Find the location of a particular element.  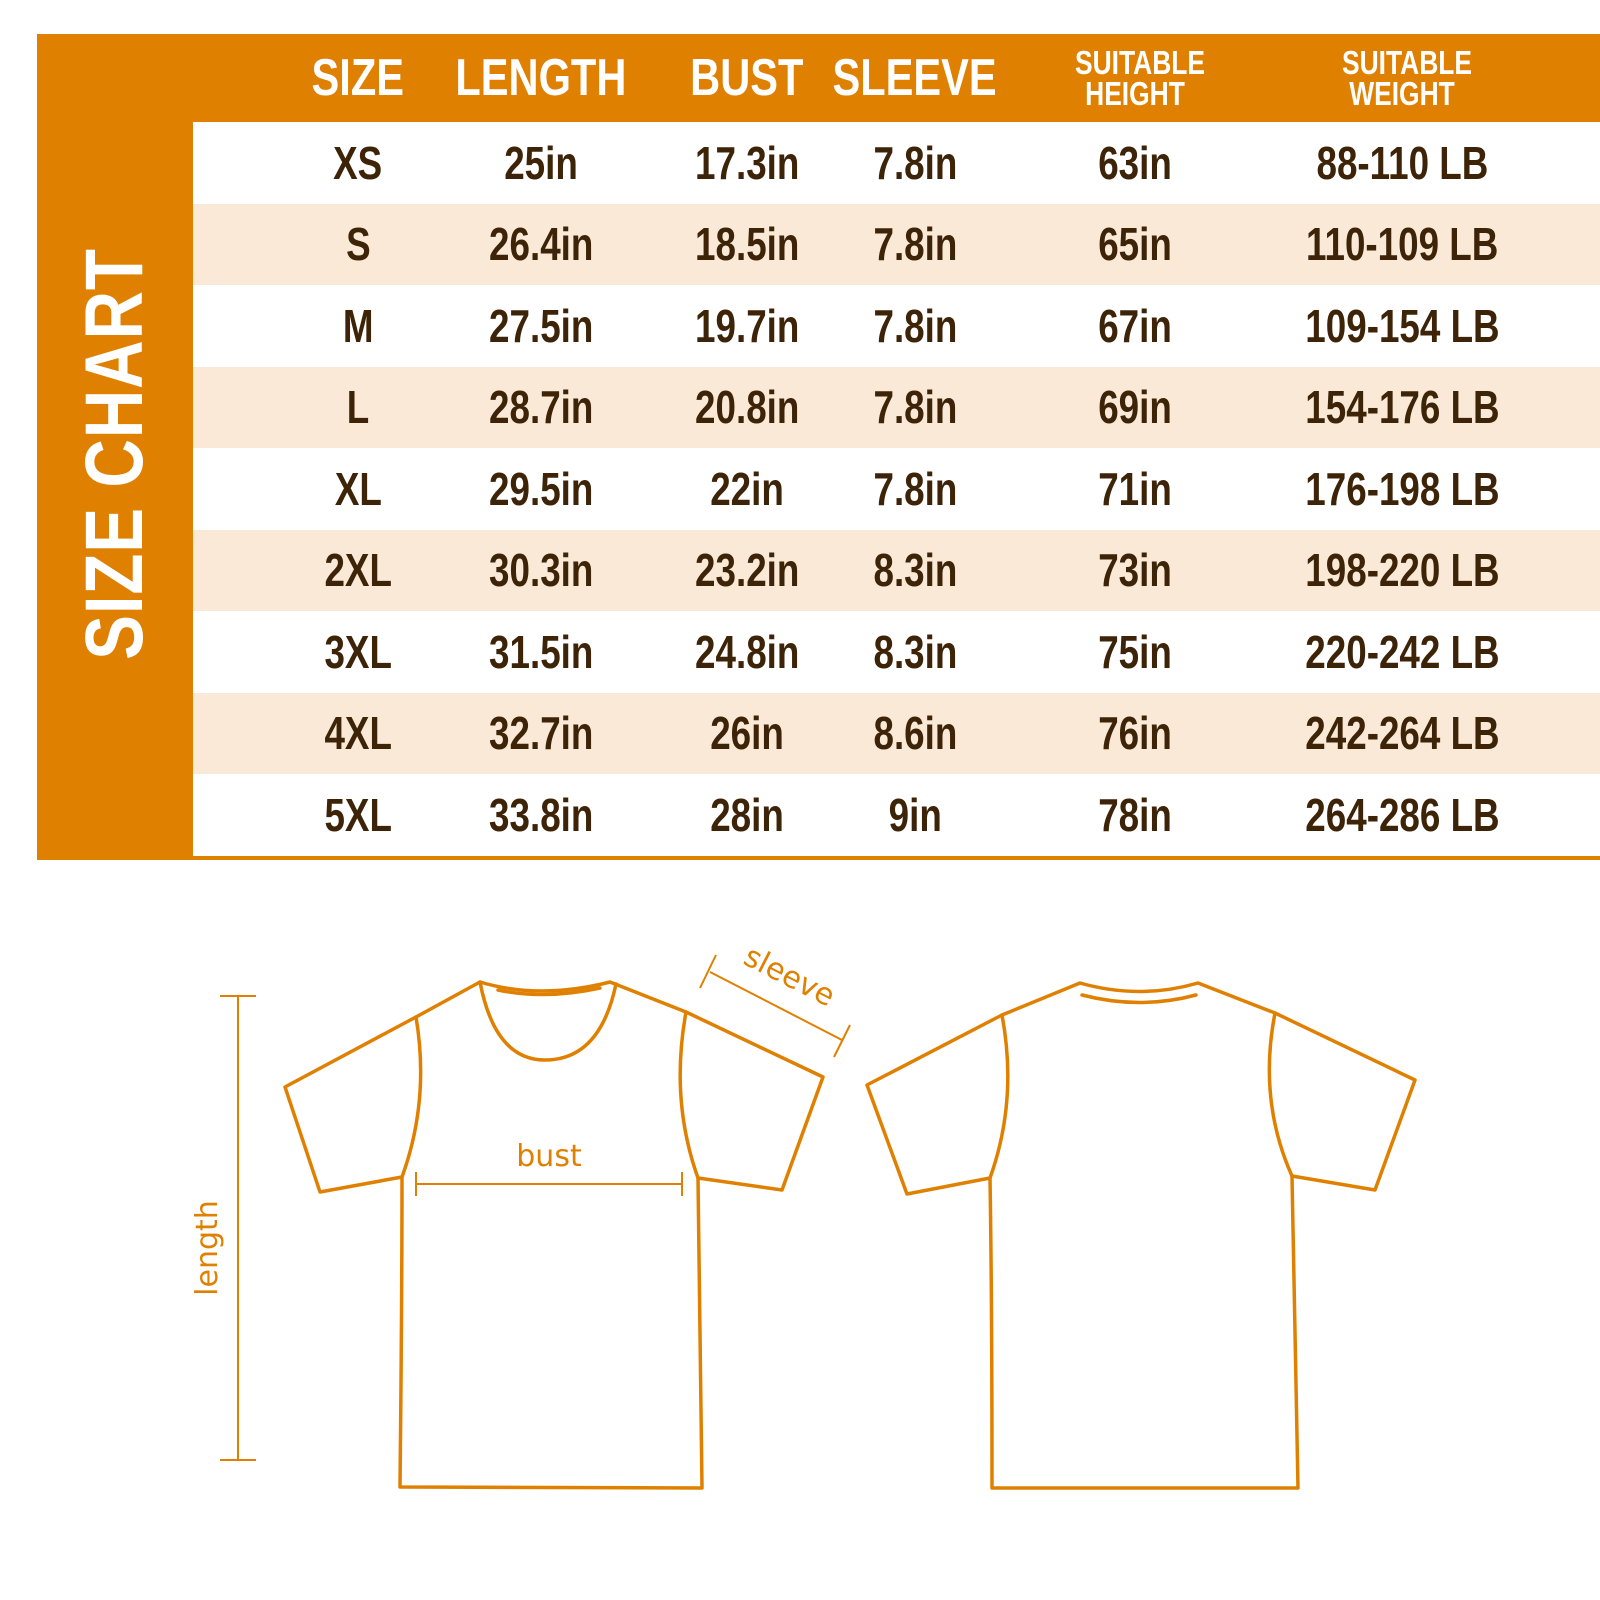

table-cell: 23.2in is located at coordinates (747, 571).